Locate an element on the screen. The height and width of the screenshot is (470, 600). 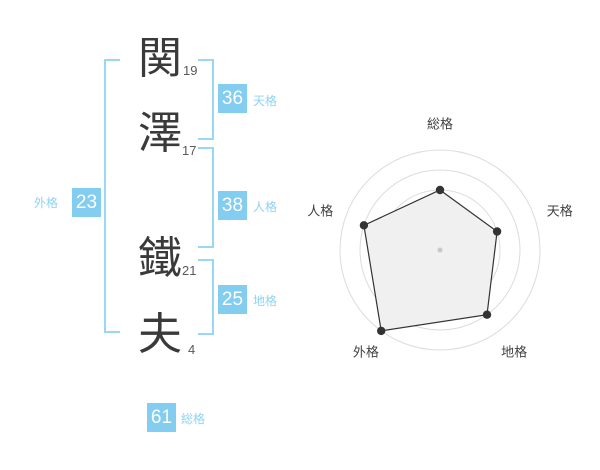
tenkaku-value-chip: 36 is located at coordinates (232, 98).